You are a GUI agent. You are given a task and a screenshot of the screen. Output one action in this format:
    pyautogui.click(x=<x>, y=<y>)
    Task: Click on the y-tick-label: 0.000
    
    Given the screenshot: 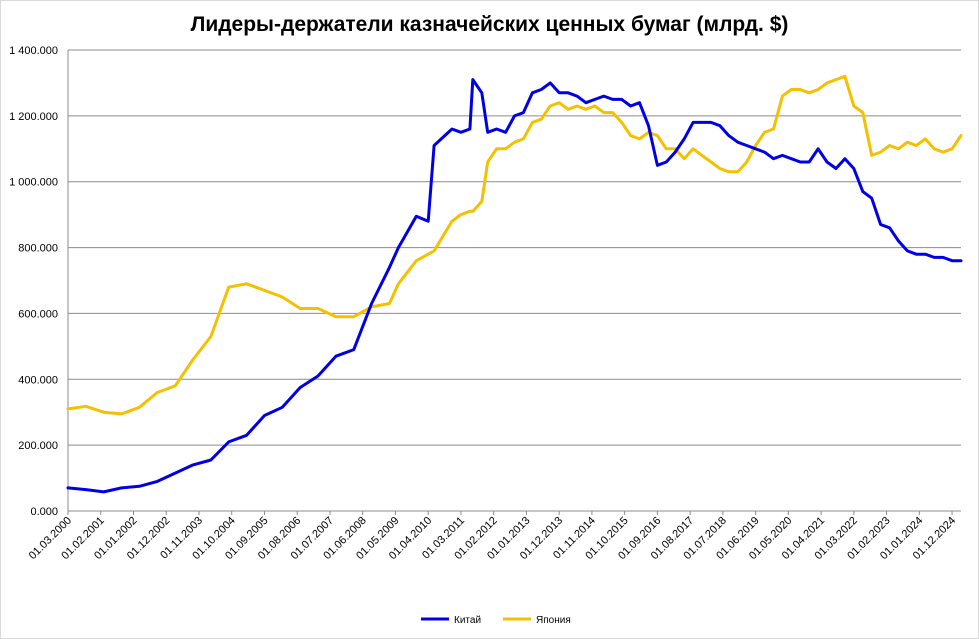 What is the action you would take?
    pyautogui.click(x=44, y=512)
    